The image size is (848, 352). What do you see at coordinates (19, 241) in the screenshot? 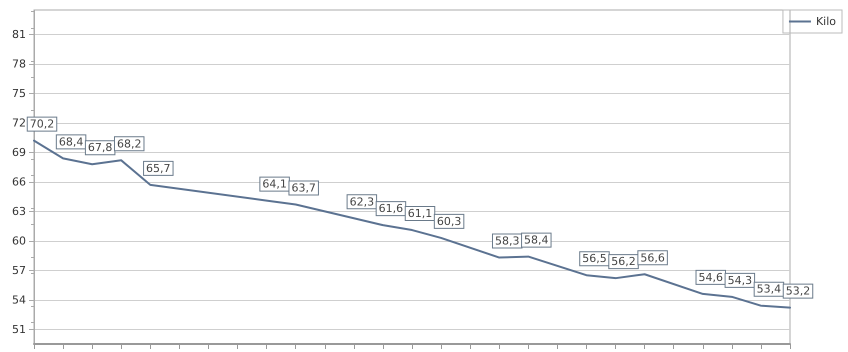
I see `y-tick-label: 60` at bounding box center [19, 241].